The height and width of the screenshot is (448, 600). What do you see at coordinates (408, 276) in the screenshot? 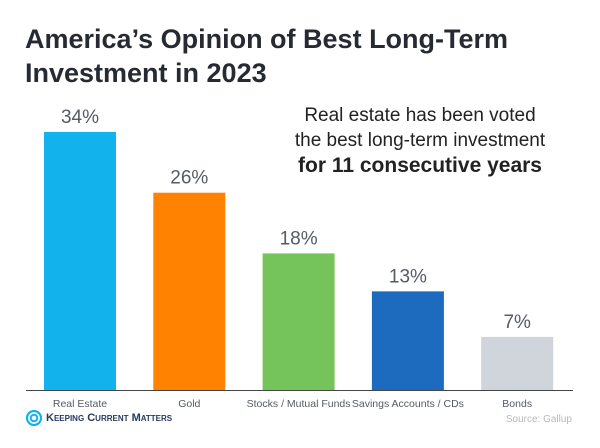
I see `bar-value-label: 13%` at bounding box center [408, 276].